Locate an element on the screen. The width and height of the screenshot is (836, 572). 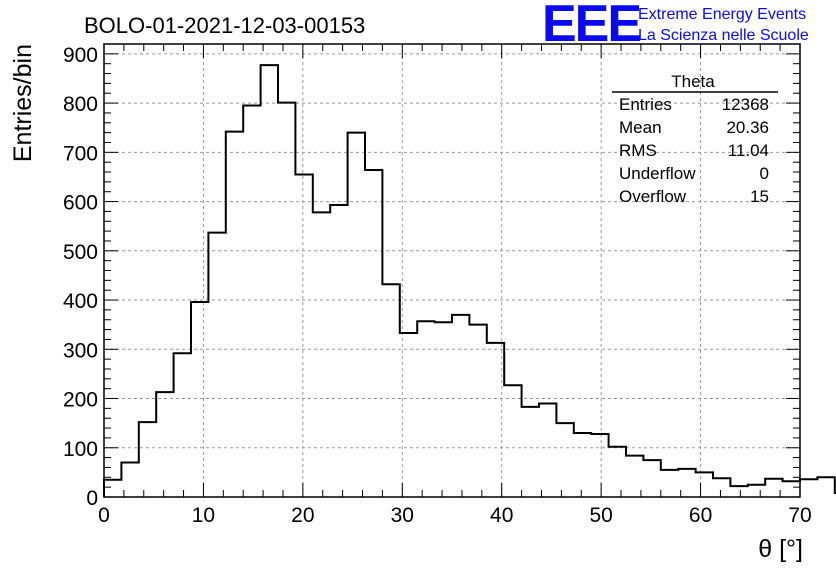
stats-label-entries: Entries is located at coordinates (645, 104).